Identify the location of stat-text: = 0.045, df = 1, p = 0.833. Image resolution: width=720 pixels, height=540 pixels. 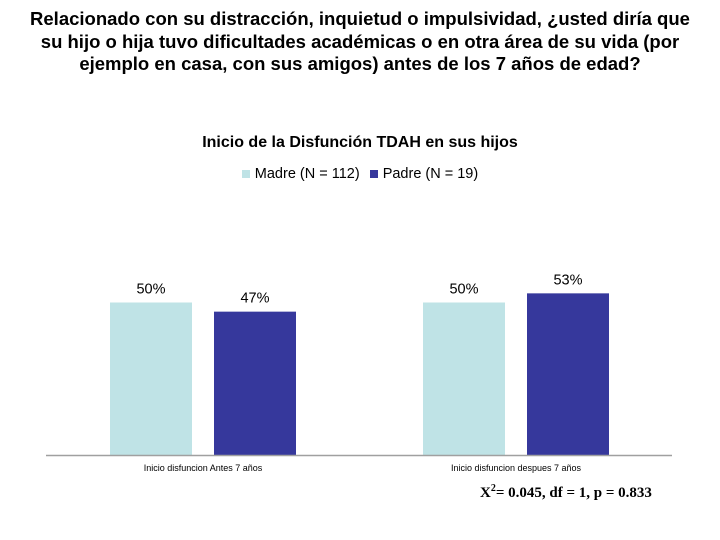
(573, 493).